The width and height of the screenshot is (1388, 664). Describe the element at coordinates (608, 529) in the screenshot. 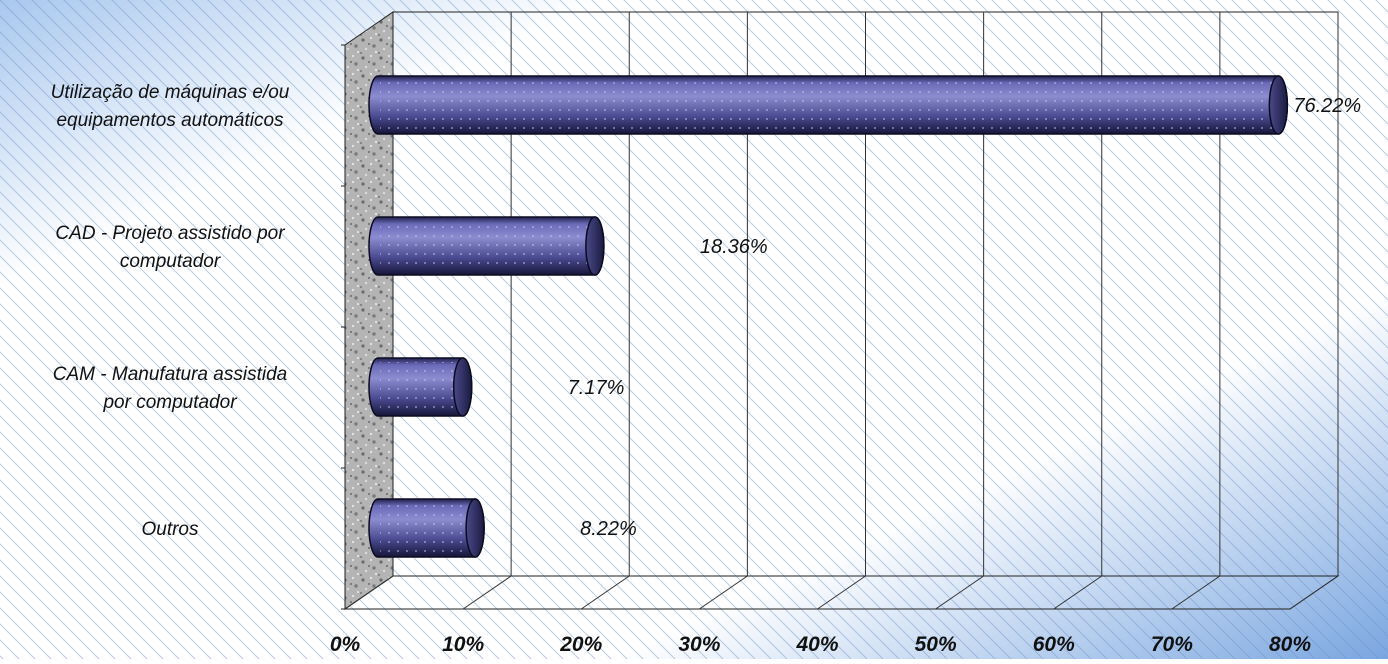

I see `data-label: 8.22%` at that location.